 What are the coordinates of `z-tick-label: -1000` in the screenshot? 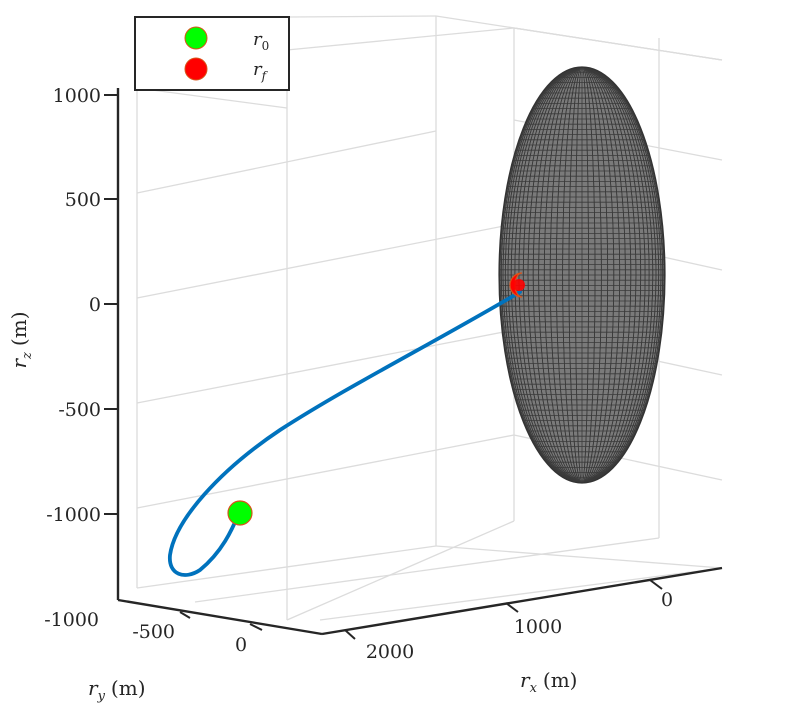 It's located at (73, 515).